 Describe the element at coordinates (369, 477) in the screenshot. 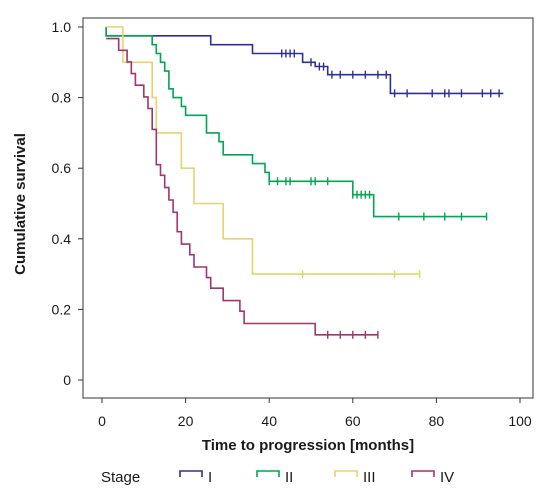

I see `legend-label-stage-iii: III` at that location.